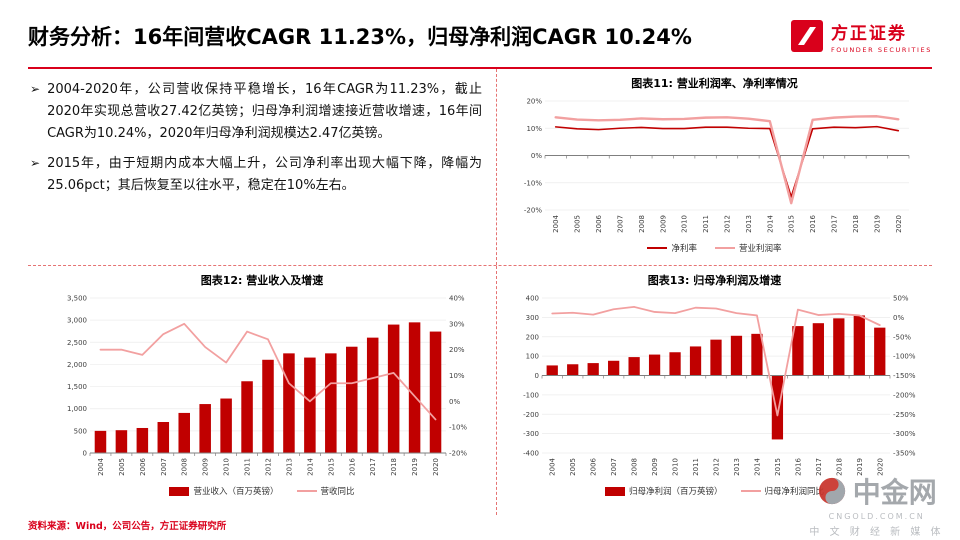  I want to click on svg-text: 2,000, so click(77, 365).